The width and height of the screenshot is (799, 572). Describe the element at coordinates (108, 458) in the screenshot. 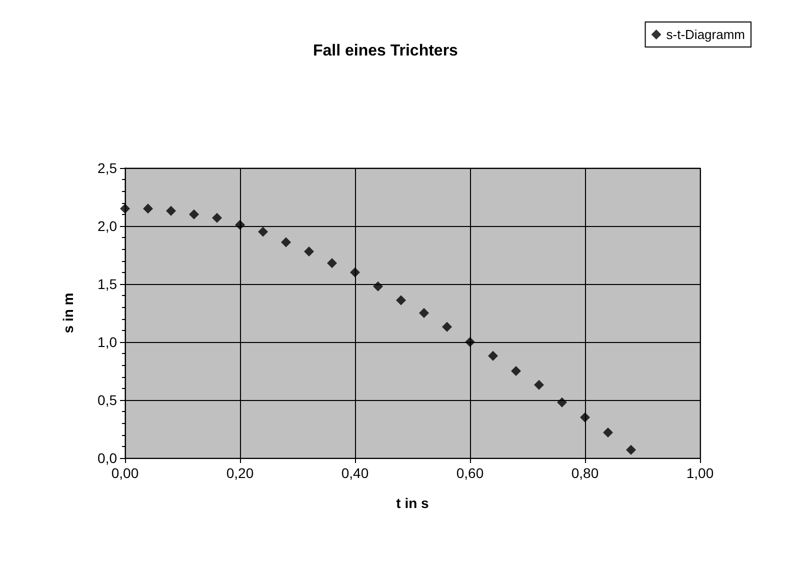

I see `y-tick-label: 0,0` at that location.